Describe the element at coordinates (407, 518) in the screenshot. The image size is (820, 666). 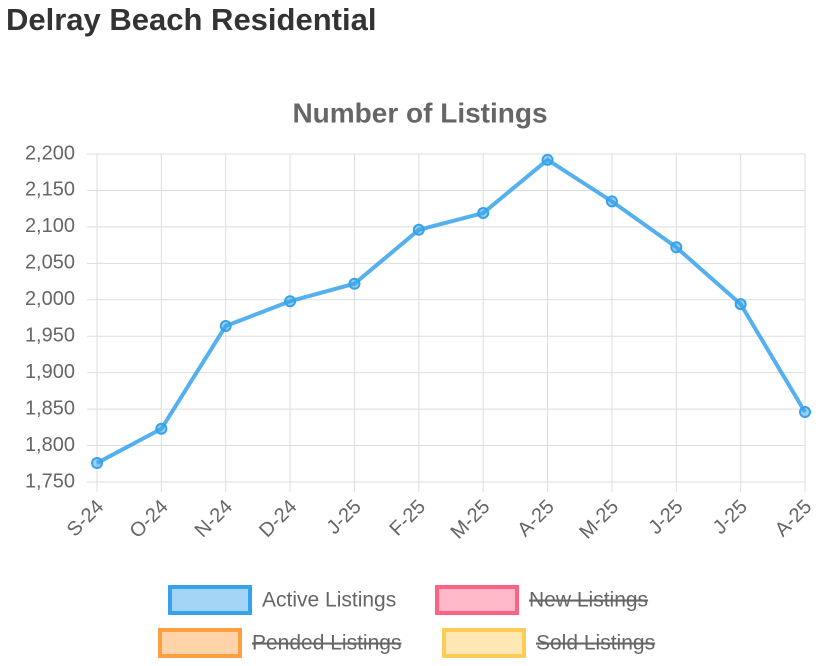
I see `x-tick-label: F-25` at that location.